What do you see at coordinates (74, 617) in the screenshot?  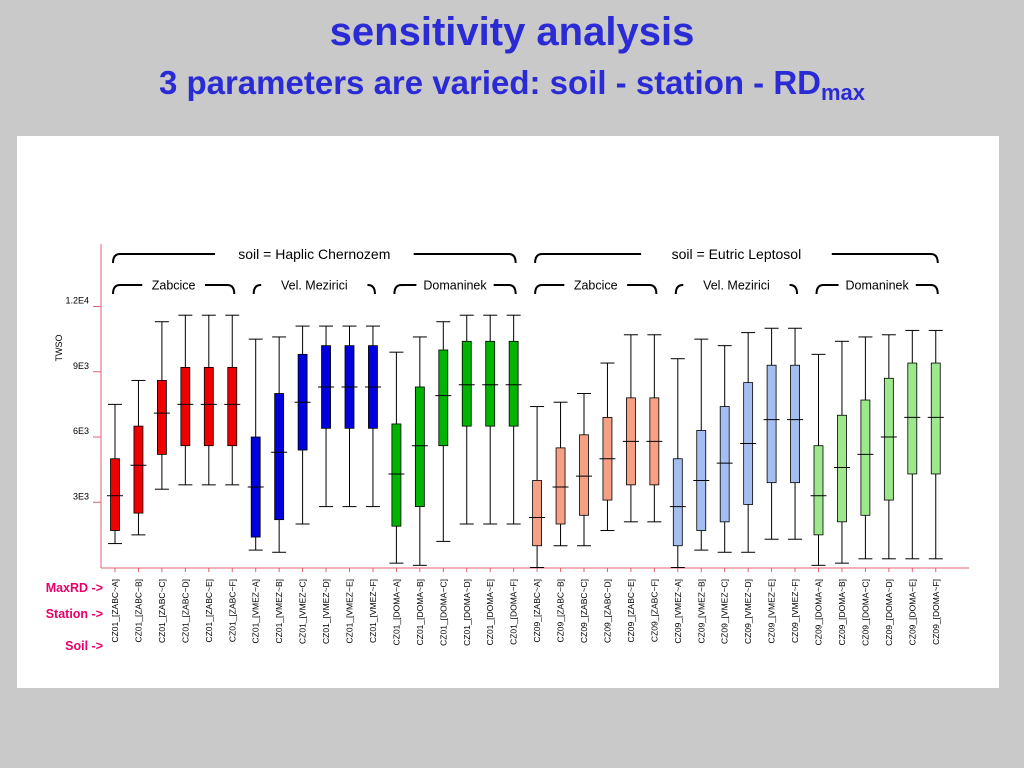 I see `row-labels: MaxRD -> Station -> Soil ->` at bounding box center [74, 617].